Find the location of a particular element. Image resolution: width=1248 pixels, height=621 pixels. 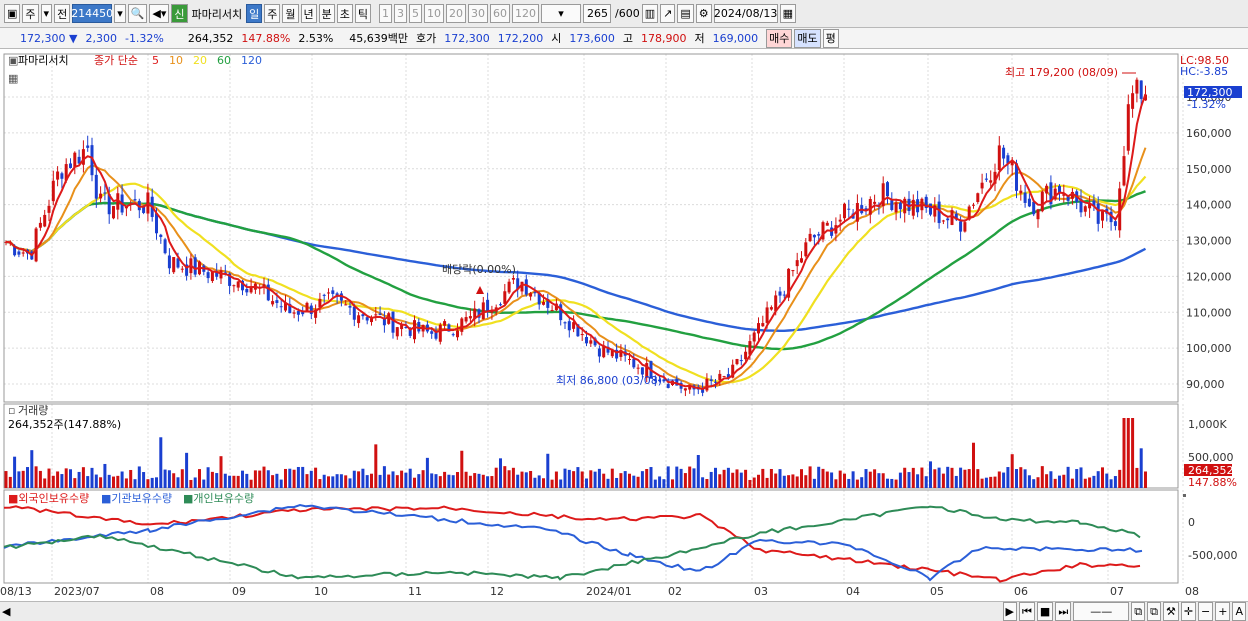

period-tab-3: 년 is located at coordinates (308, 13).